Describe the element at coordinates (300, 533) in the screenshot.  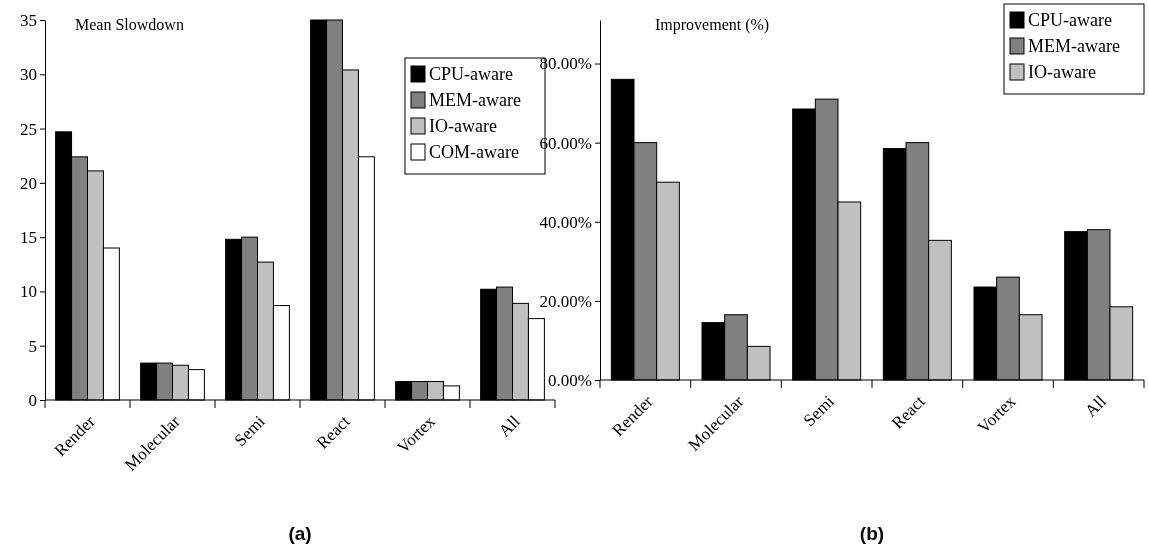
I see `text: (a)` at that location.